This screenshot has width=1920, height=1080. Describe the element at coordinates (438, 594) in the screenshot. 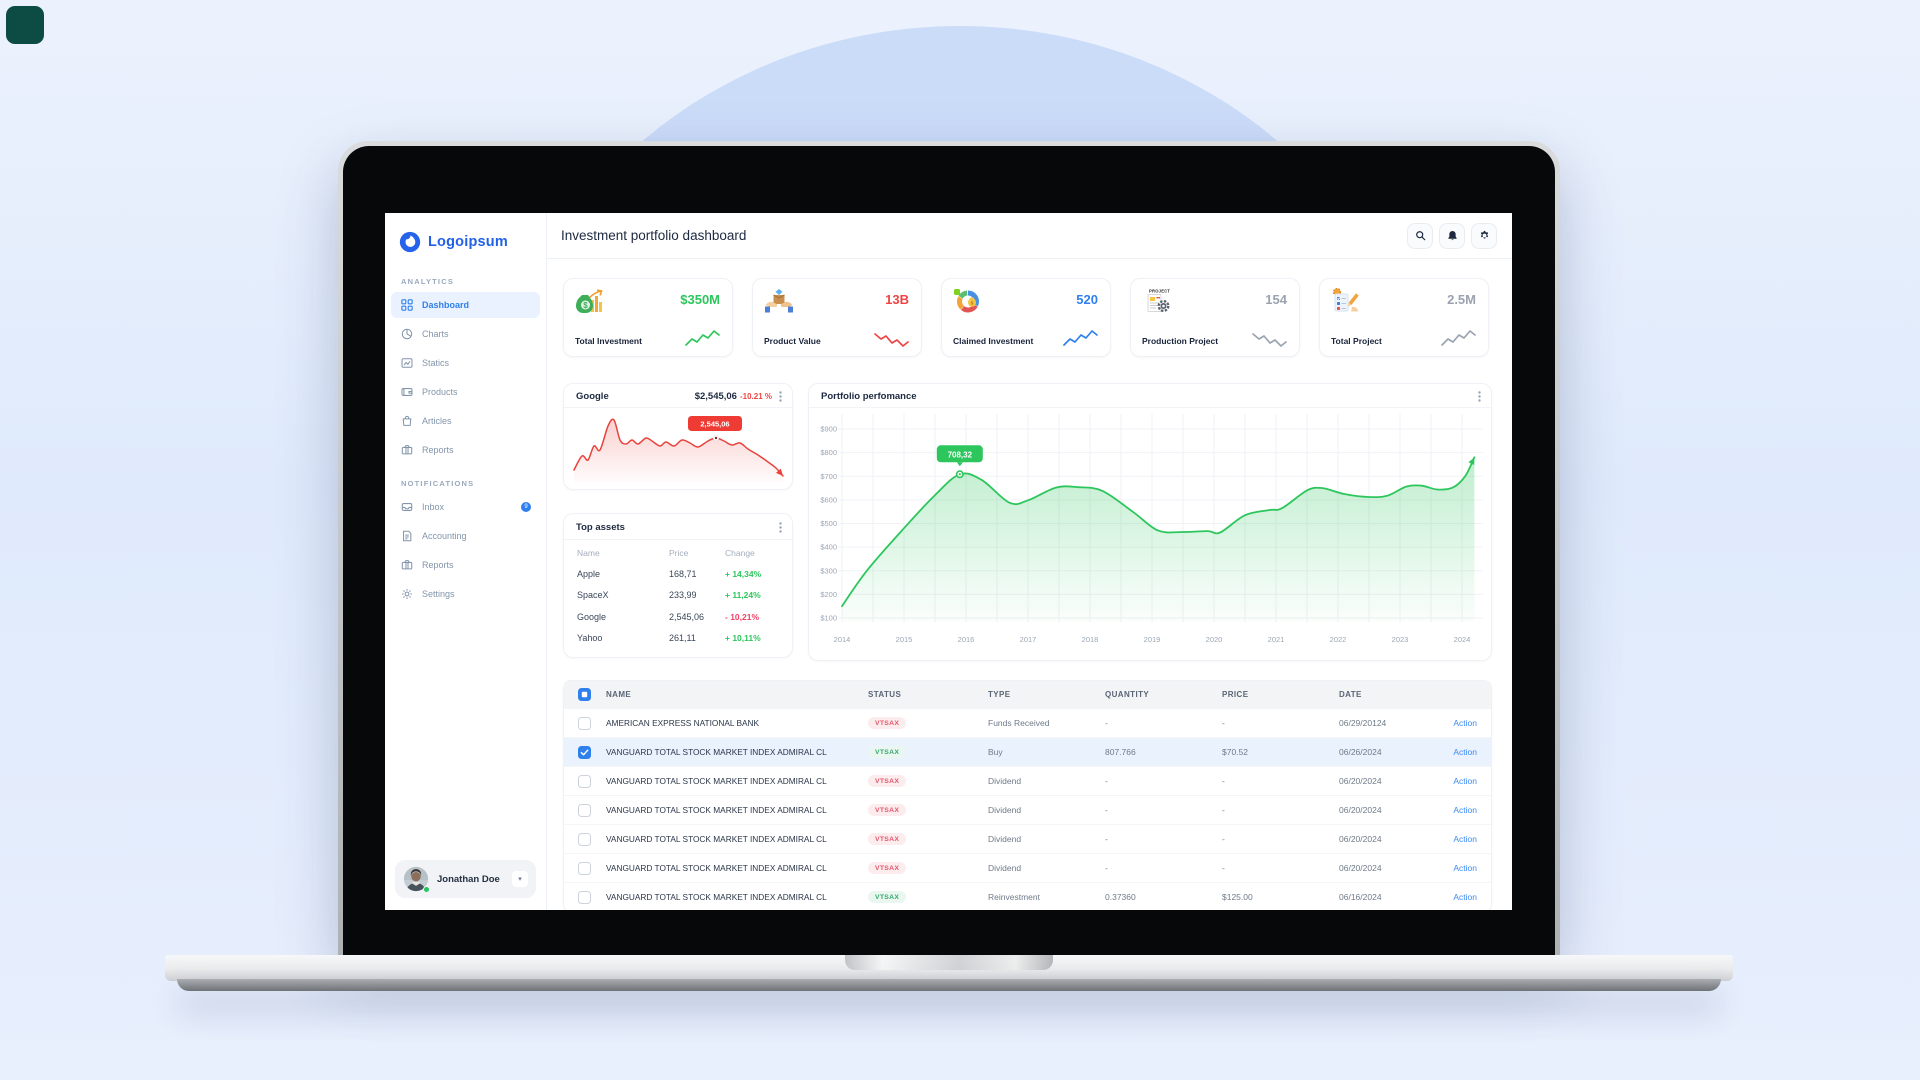

I see `sidebar-item-label: Settings` at that location.